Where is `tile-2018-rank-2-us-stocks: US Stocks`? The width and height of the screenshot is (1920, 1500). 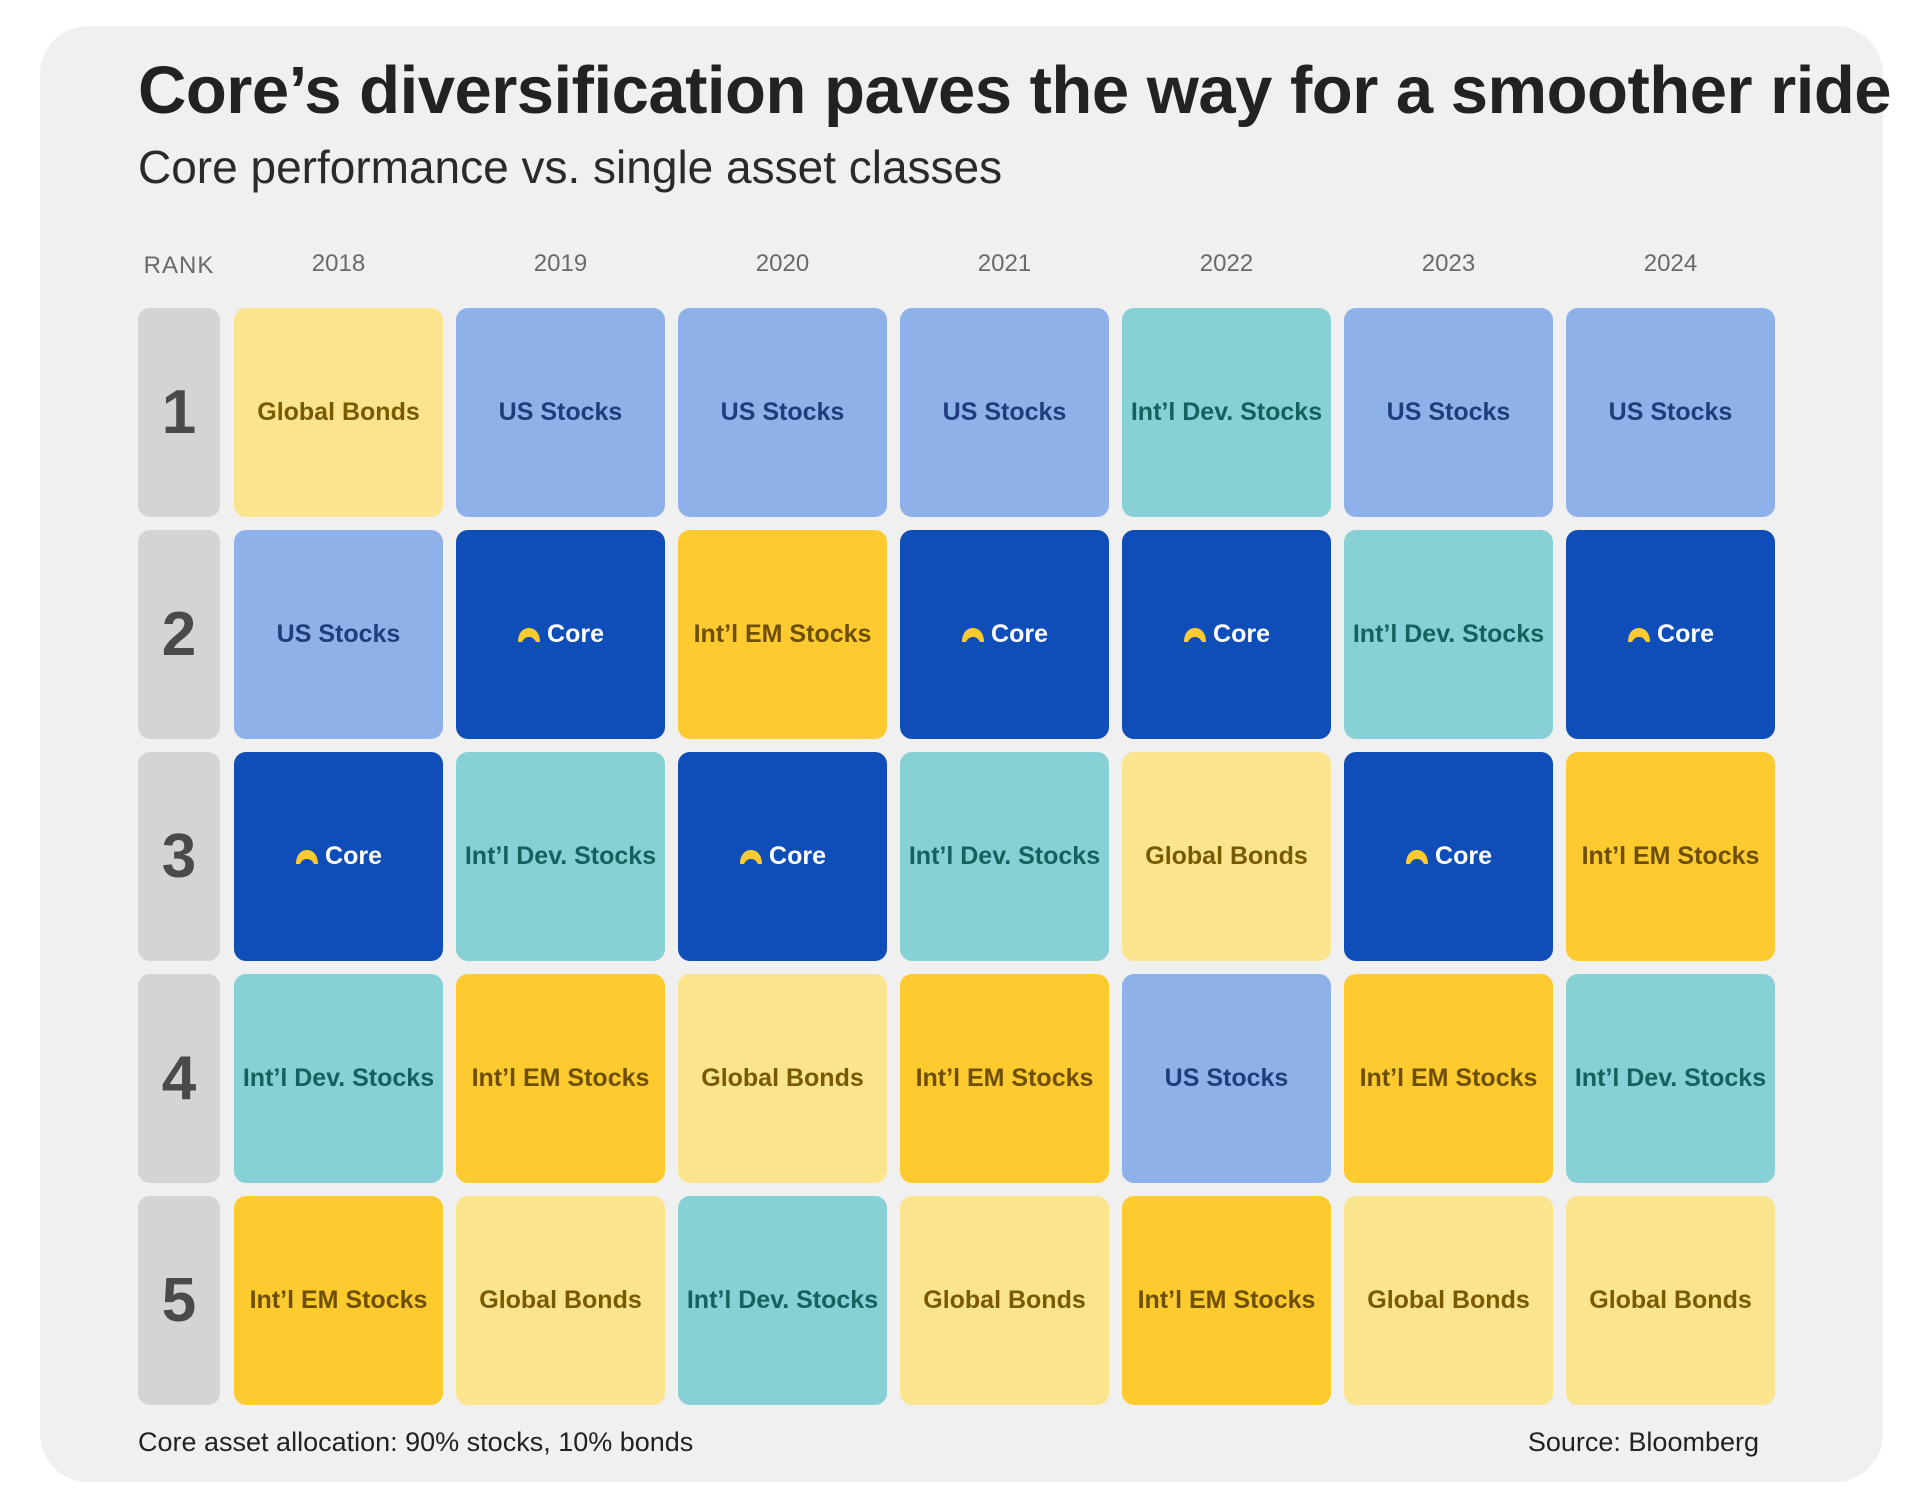
tile-2018-rank-2-us-stocks: US Stocks is located at coordinates (338, 634).